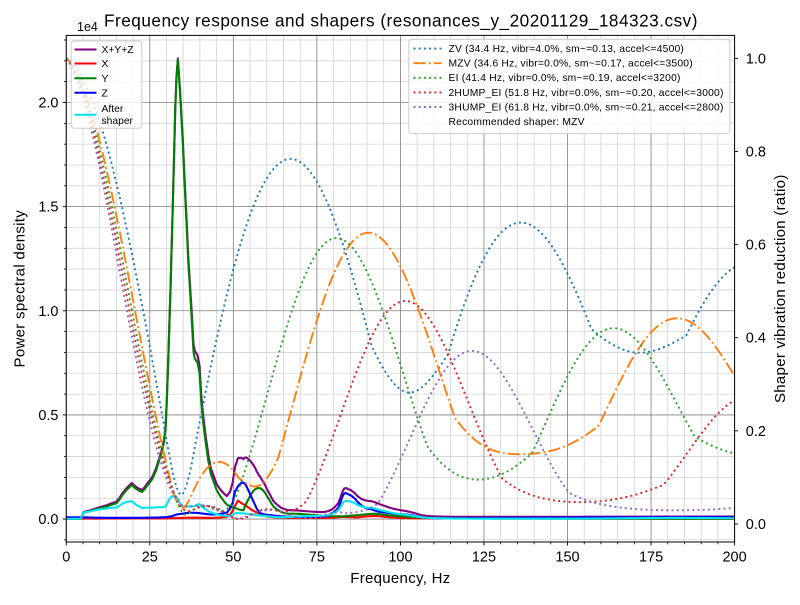  Describe the element at coordinates (484, 558) in the screenshot. I see `svg-text: 125` at that location.